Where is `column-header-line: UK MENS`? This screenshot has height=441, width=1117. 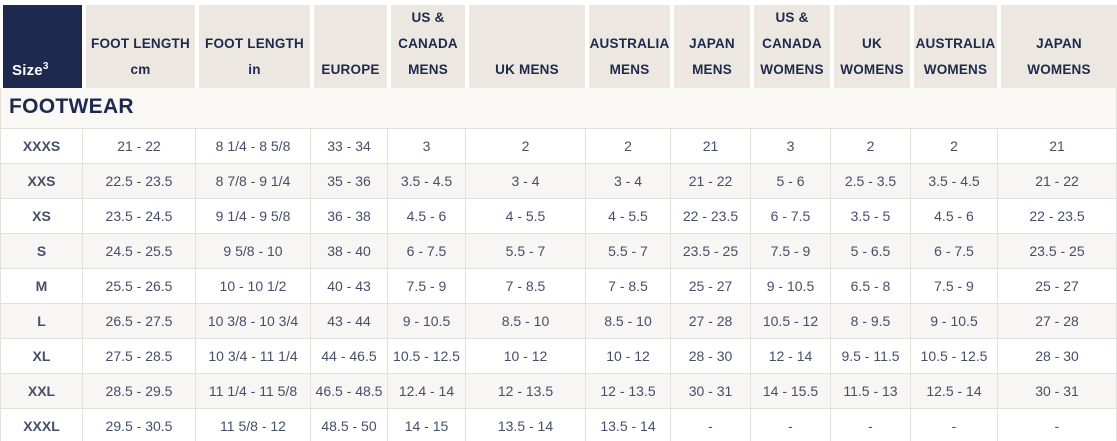 column-header-line: UK MENS is located at coordinates (527, 69).